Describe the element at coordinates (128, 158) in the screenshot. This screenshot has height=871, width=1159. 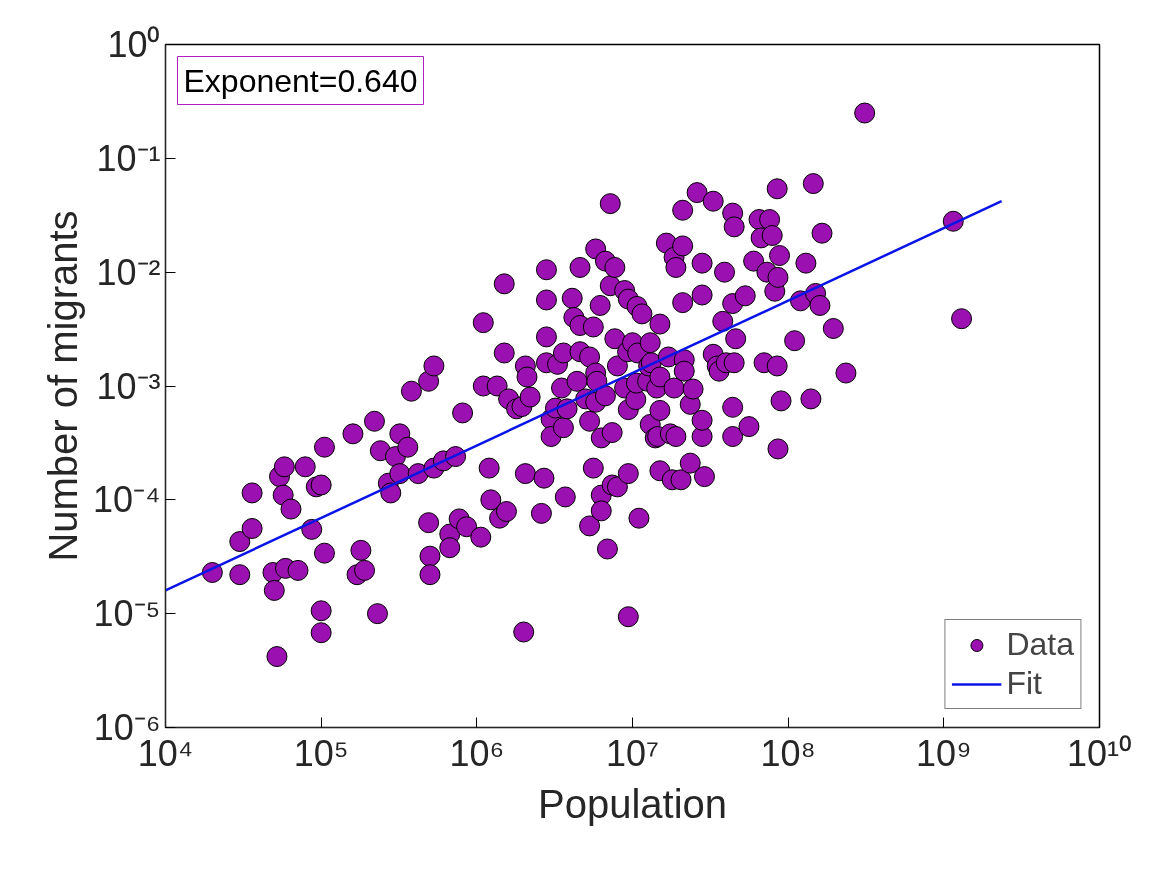
I see `y-tick-label: 10⁻¹` at that location.